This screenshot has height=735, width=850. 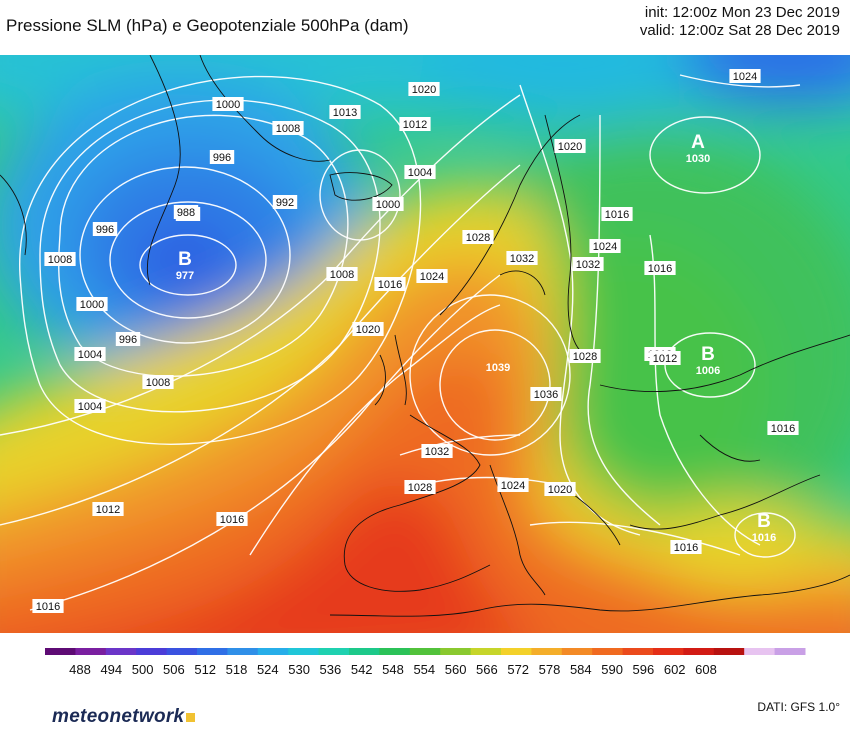 I want to click on svg-text: 1000, so click(x=92, y=305).